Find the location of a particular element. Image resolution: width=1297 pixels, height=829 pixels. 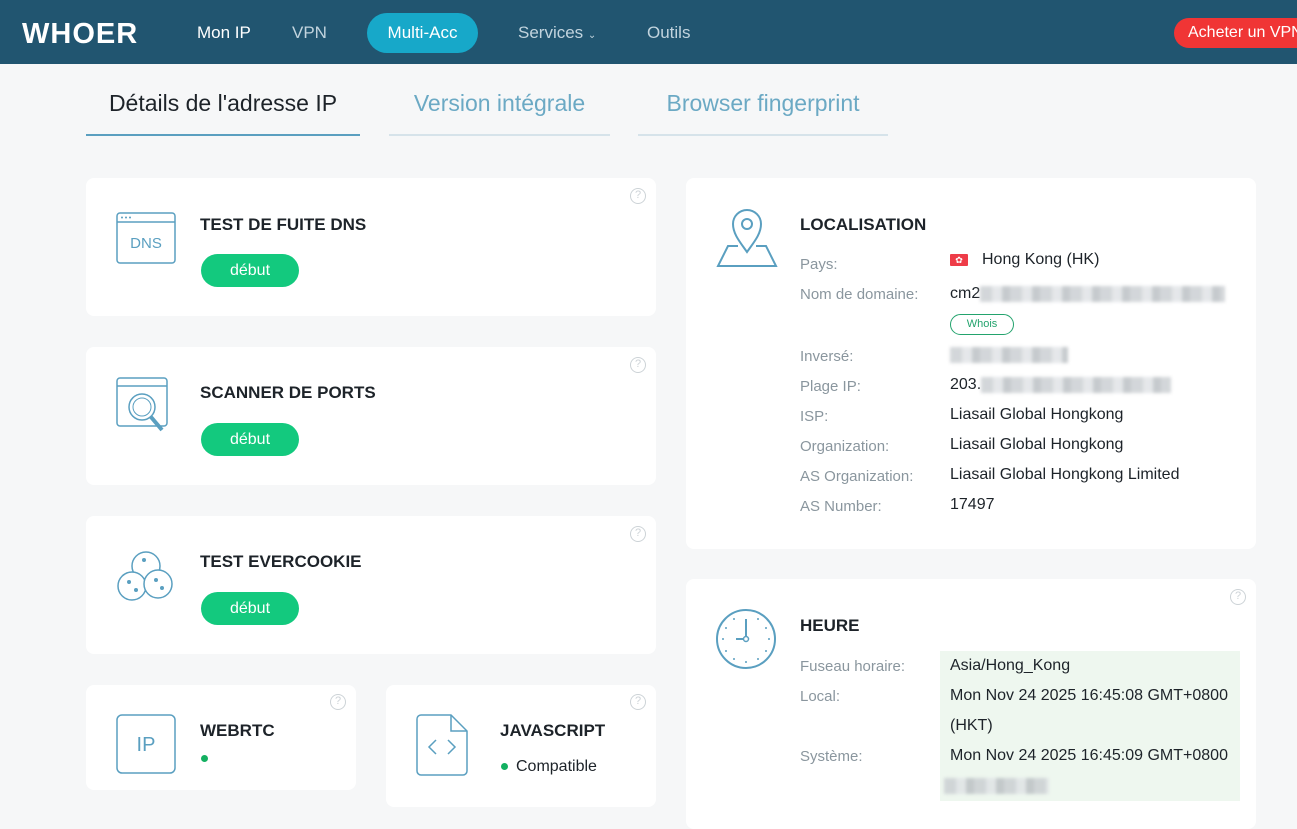

nav-services: Services ⌄ is located at coordinates (557, 33).